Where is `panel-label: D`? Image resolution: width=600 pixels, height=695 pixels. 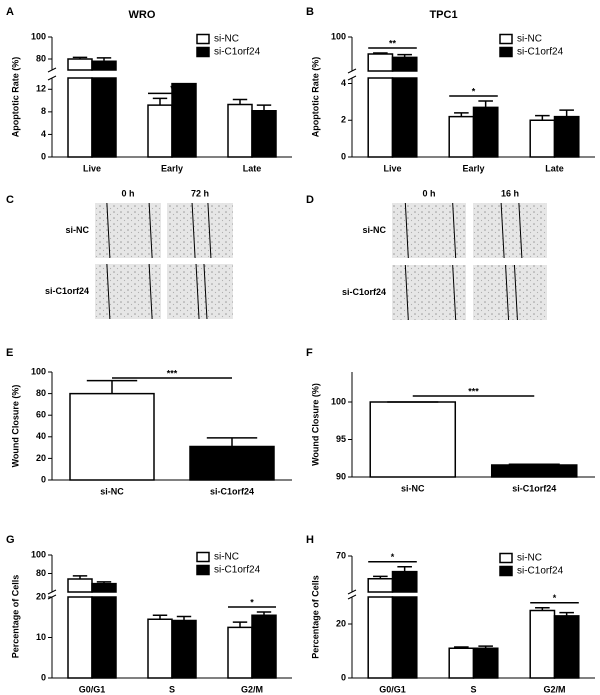 panel-label: D is located at coordinates (310, 200).